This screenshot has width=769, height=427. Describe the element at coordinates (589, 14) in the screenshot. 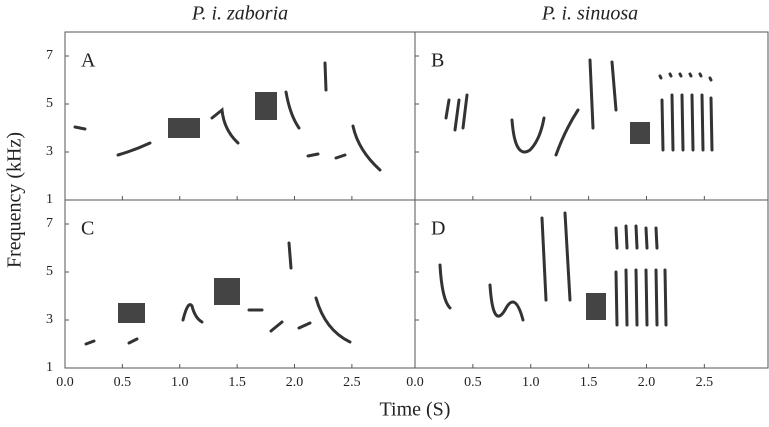

I see `column-title: P. i. sinuosa` at that location.